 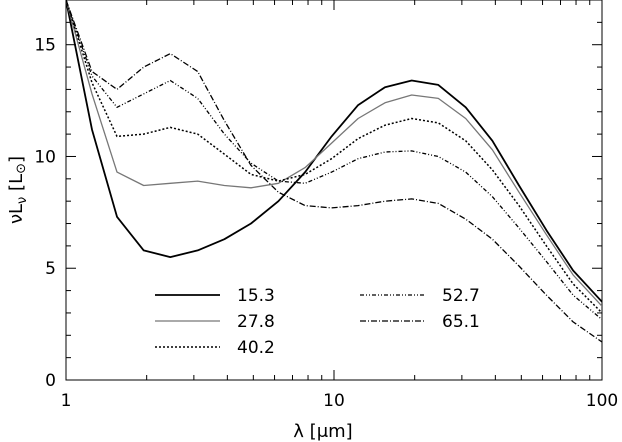 I want to click on y-axis-label-subscript: ν, so click(x=22, y=200).